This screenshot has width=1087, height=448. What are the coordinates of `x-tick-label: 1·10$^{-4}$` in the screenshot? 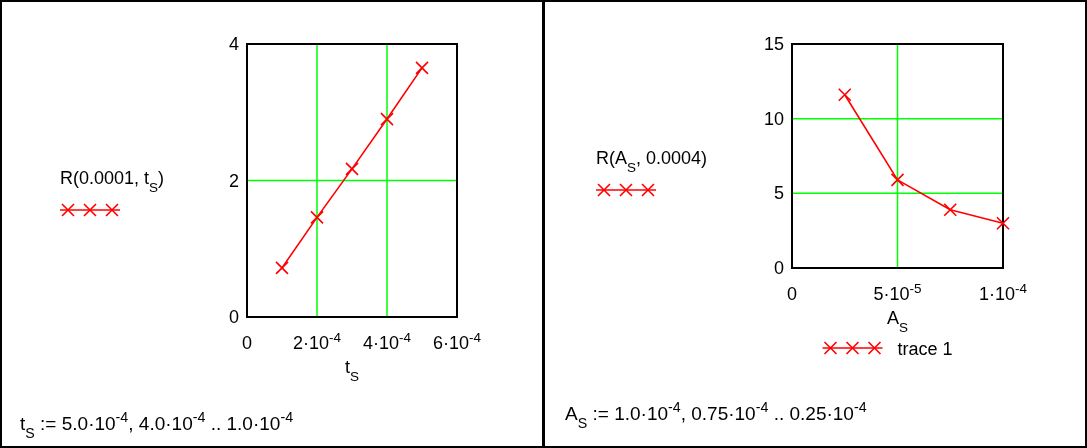 It's located at (1003, 292).